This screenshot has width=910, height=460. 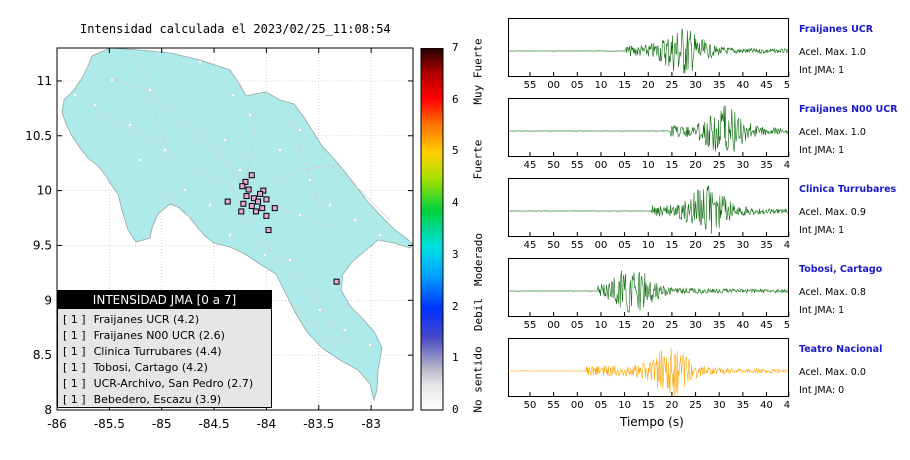 I want to click on legend-title: INTENSIDAD JMA [0 a 7], so click(x=164, y=300).